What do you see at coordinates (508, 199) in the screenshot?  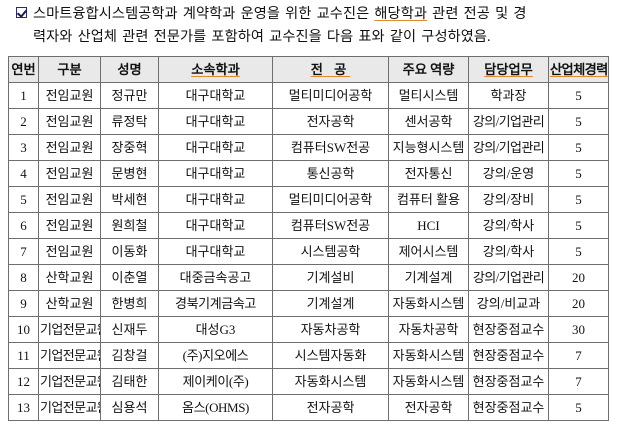 I see `cell-duty: 강의/장비` at bounding box center [508, 199].